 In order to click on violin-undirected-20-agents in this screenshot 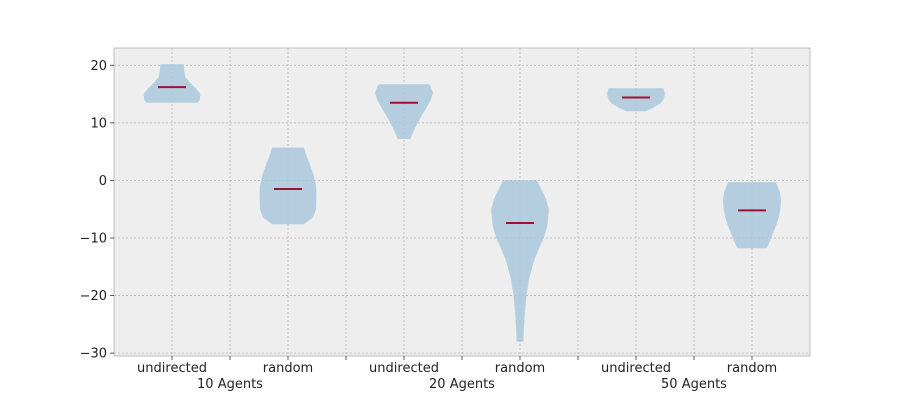, I will do `click(404, 111)`.